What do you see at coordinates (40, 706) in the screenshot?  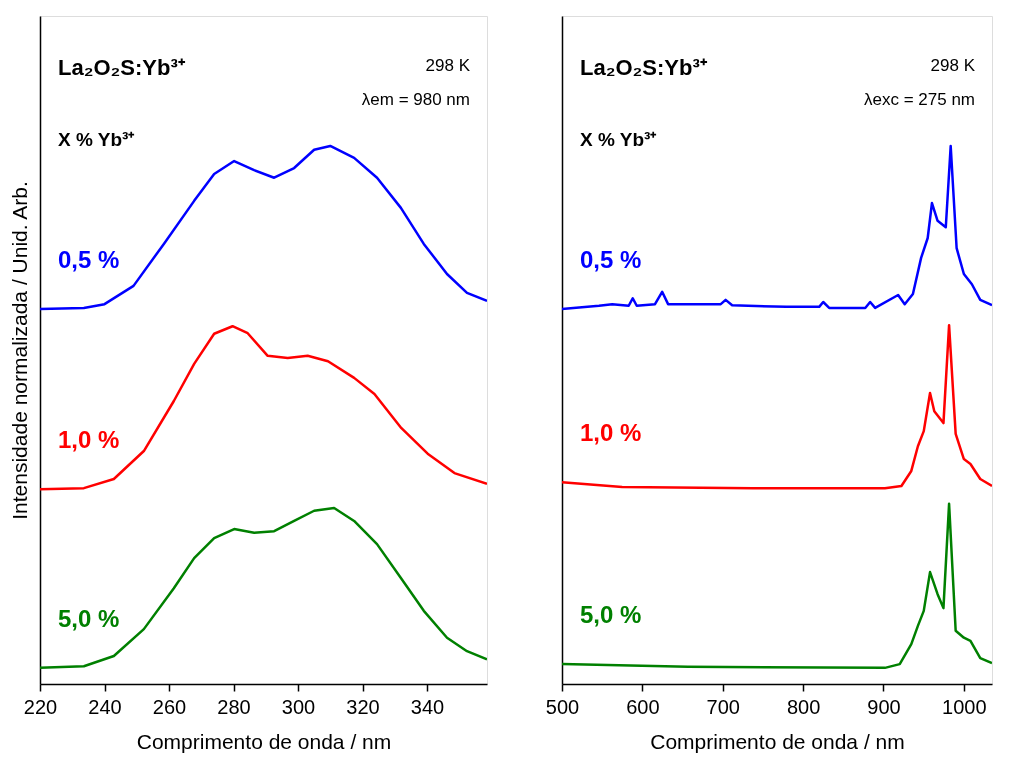 I see `x-tick-label: 220` at bounding box center [40, 706].